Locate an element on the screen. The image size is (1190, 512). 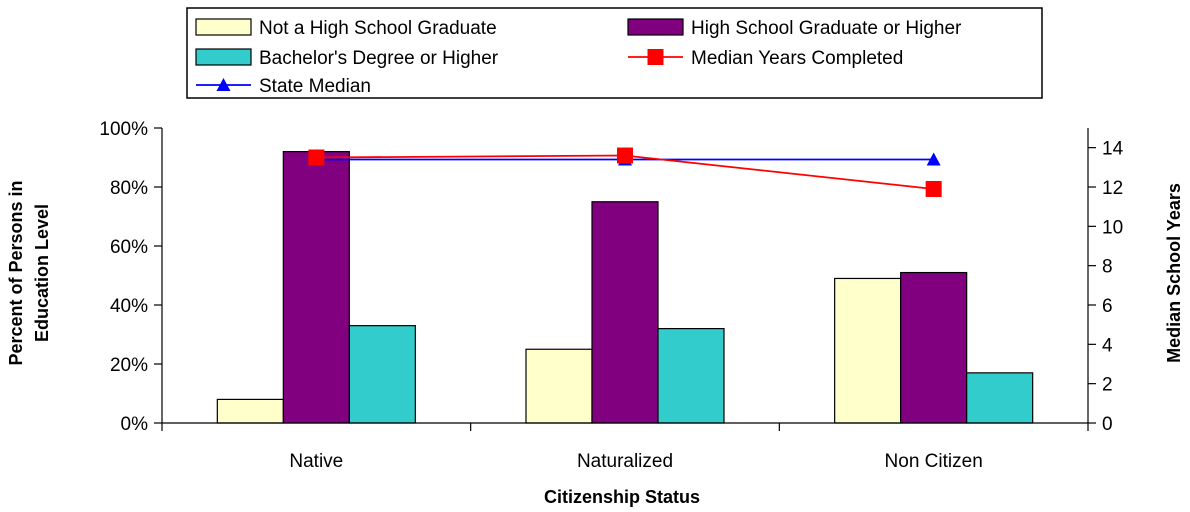
y2-tick-label: 6 is located at coordinates (1107, 306).